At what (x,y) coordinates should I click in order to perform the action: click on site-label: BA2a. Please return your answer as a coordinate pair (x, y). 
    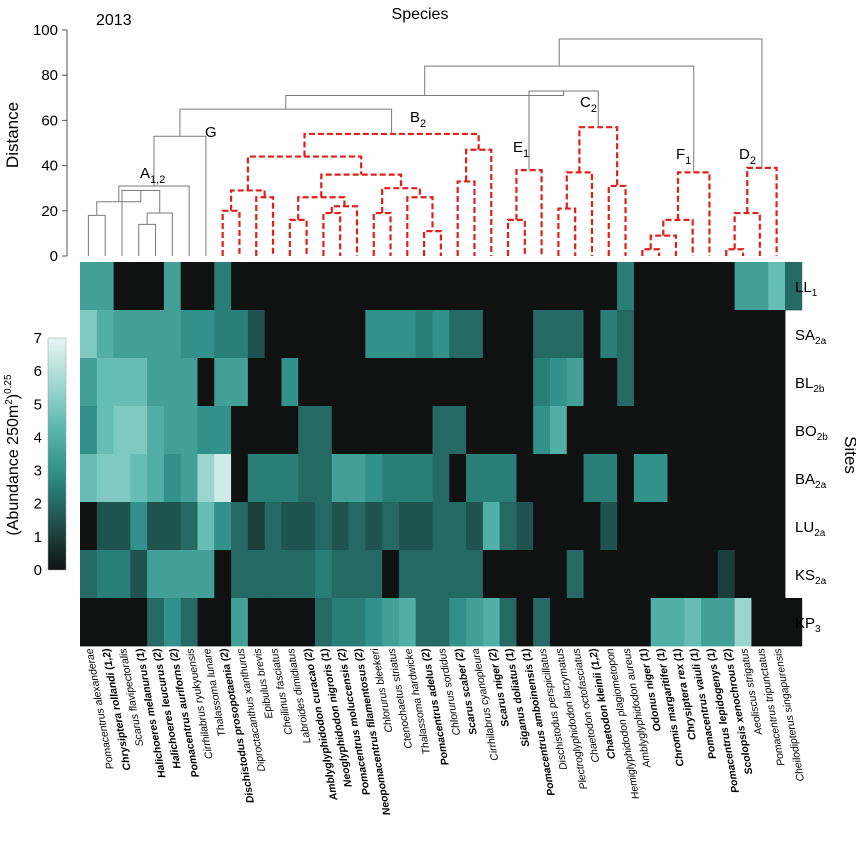
    Looking at the image, I should click on (811, 481).